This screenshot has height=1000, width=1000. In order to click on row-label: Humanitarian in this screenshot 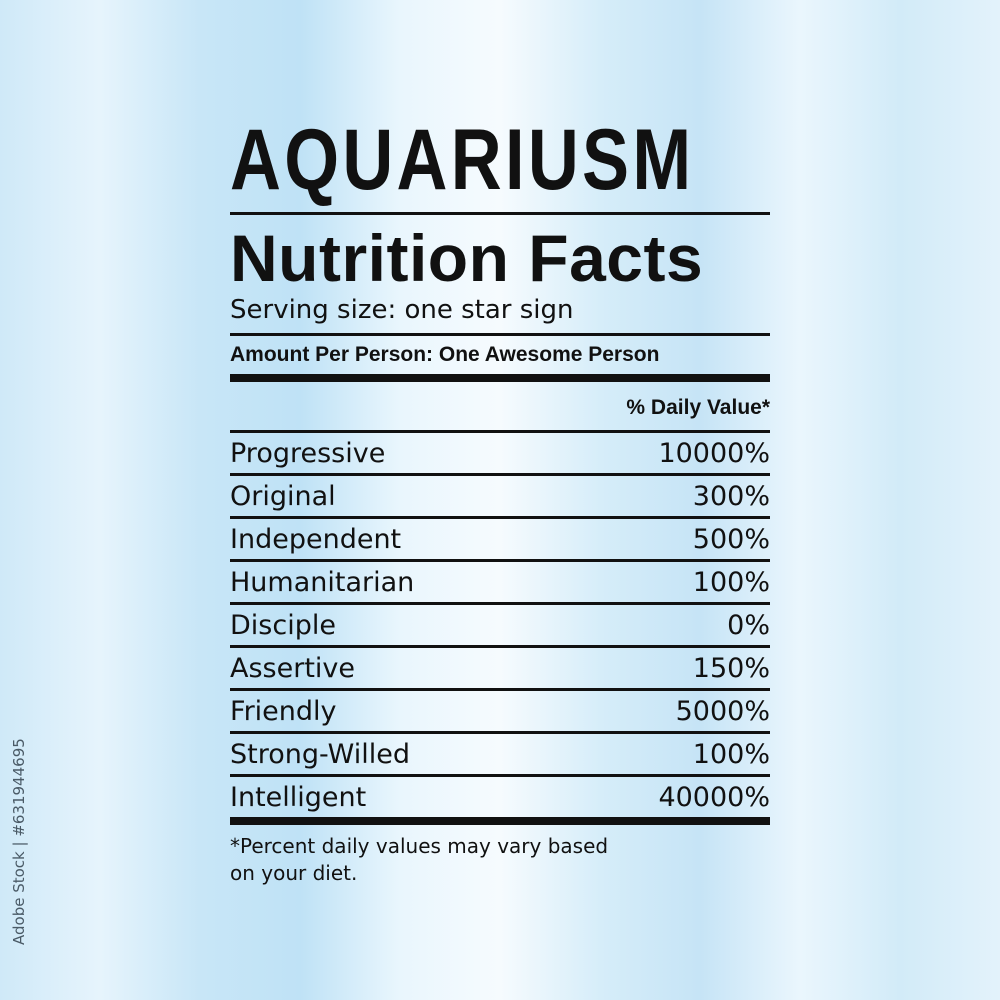, I will do `click(322, 582)`.